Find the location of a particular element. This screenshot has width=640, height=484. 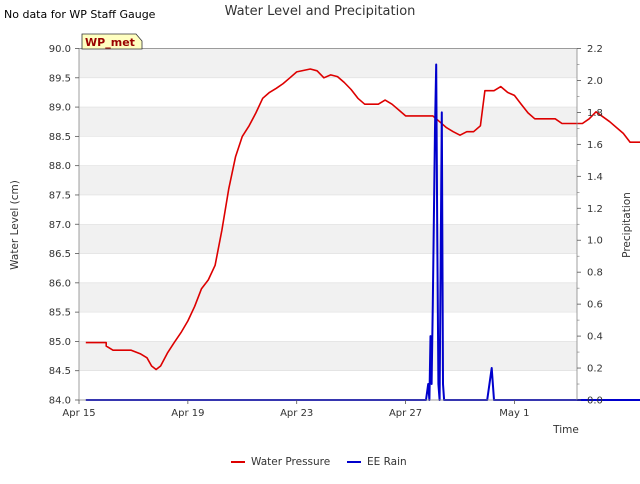

legend: Water Pressure EE Rain is located at coordinates (319, 462).